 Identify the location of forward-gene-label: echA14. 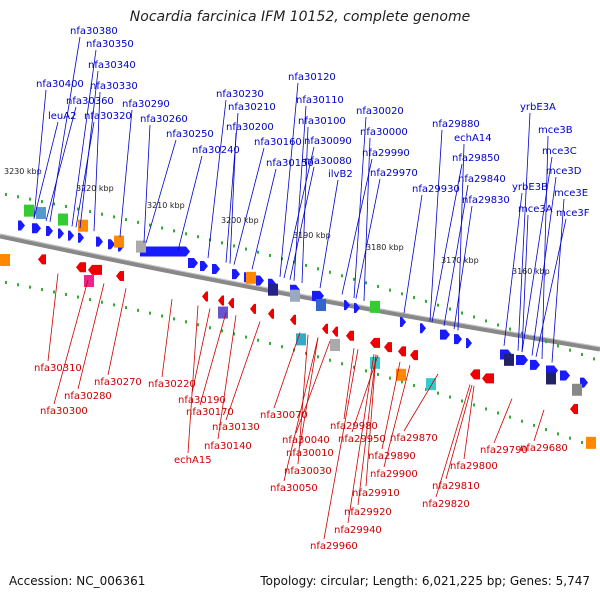
(473, 138).